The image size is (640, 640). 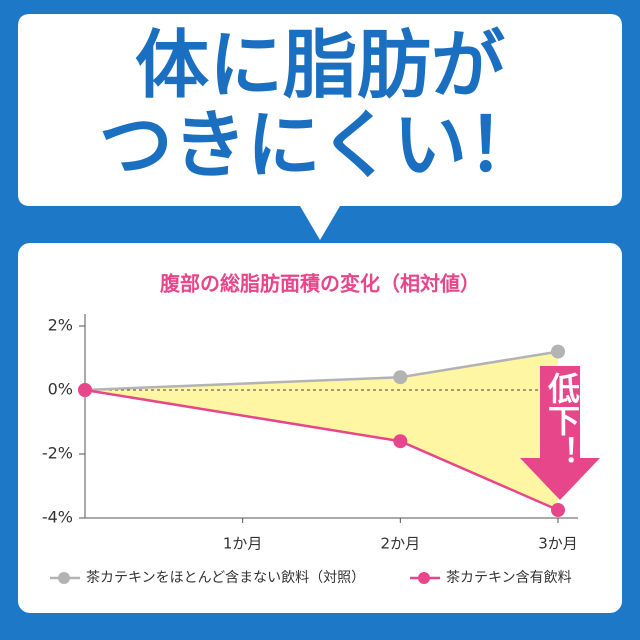 What do you see at coordinates (225, 578) in the screenshot?
I see `legend-label: 茶カテキンをほとんど含まない飲料（対照）` at bounding box center [225, 578].